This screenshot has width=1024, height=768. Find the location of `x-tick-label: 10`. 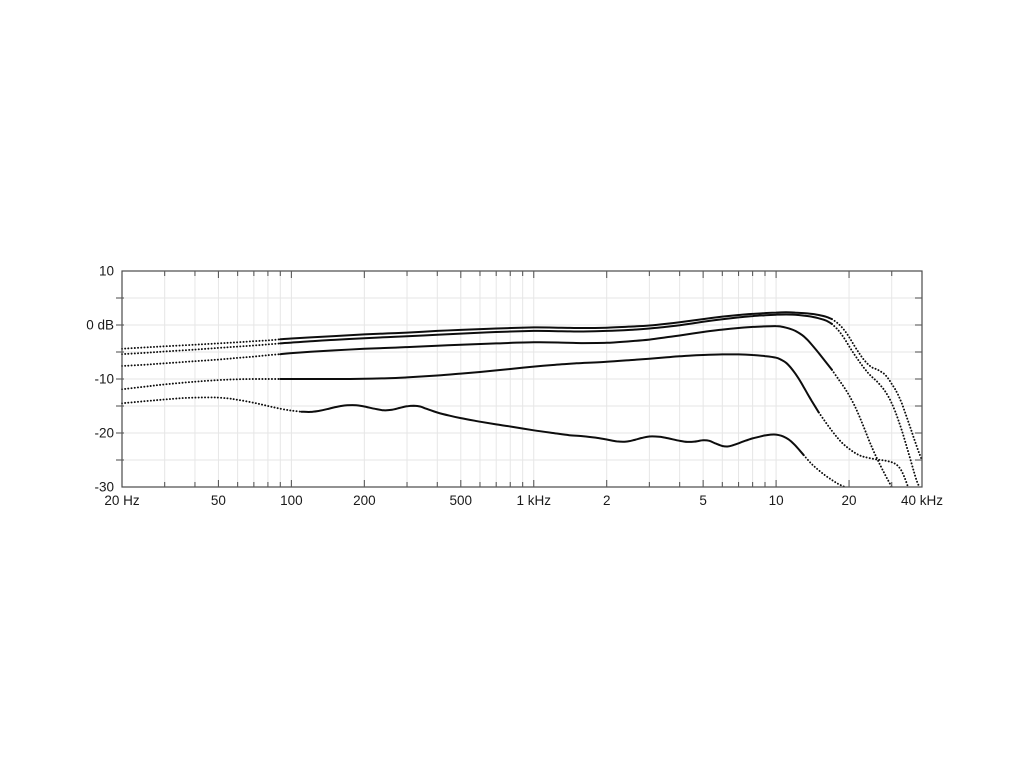

x-tick-label: 10 is located at coordinates (776, 500).